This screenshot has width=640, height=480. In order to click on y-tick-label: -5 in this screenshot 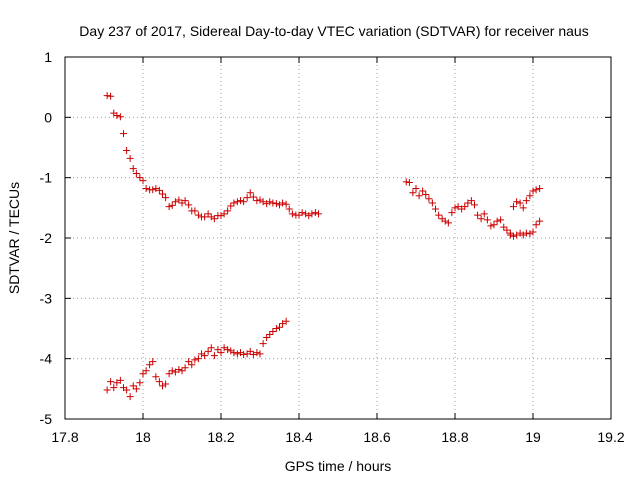, I will do `click(46, 419)`.